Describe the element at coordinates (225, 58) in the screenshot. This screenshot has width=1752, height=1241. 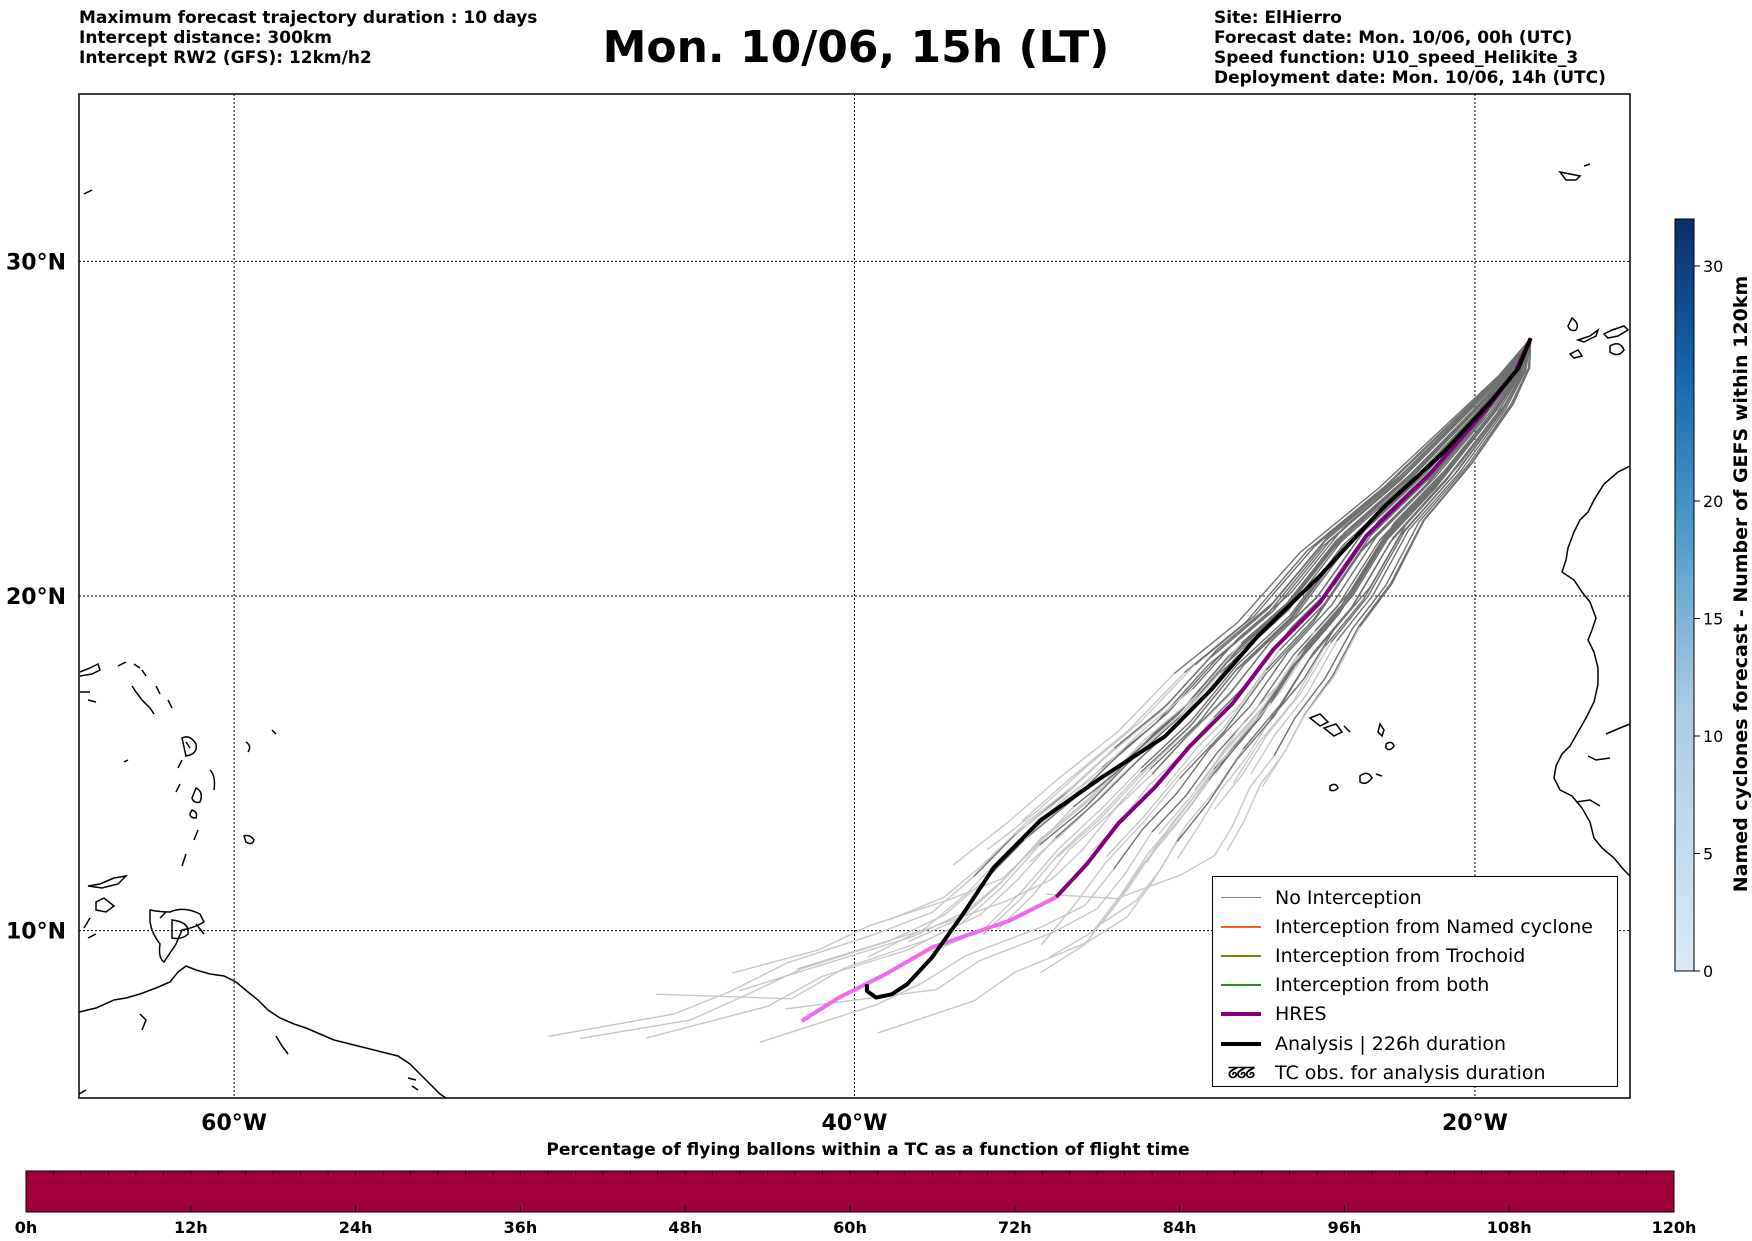
I see `intercept-rw2-text: Intercept RW2 (GFS): 12km/h2` at that location.